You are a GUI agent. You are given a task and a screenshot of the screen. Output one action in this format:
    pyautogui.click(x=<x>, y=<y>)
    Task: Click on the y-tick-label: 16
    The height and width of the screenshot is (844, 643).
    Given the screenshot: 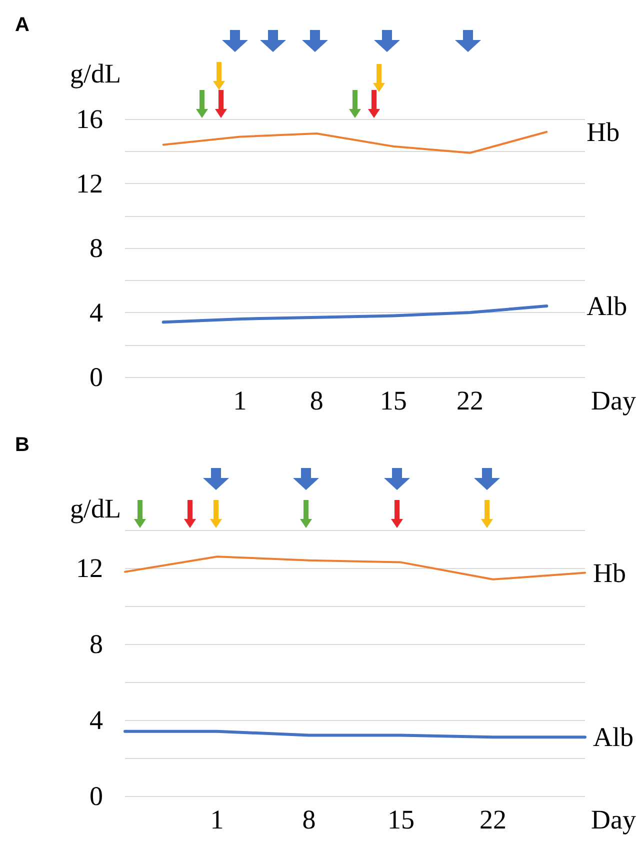 What is the action you would take?
    pyautogui.click(x=89, y=119)
    